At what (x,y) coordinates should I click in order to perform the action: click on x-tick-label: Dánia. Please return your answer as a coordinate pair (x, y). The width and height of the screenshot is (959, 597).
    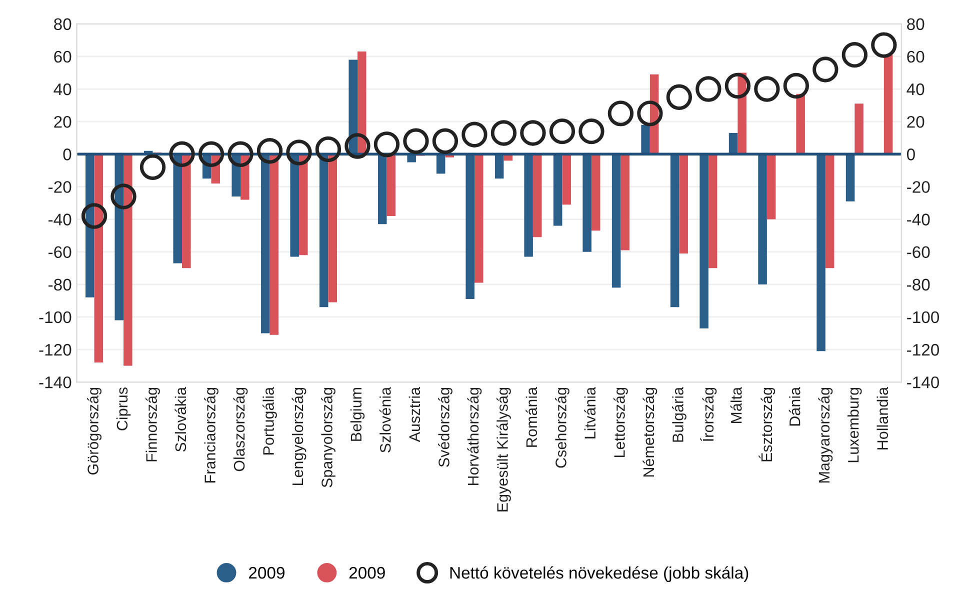
    Looking at the image, I should click on (794, 406).